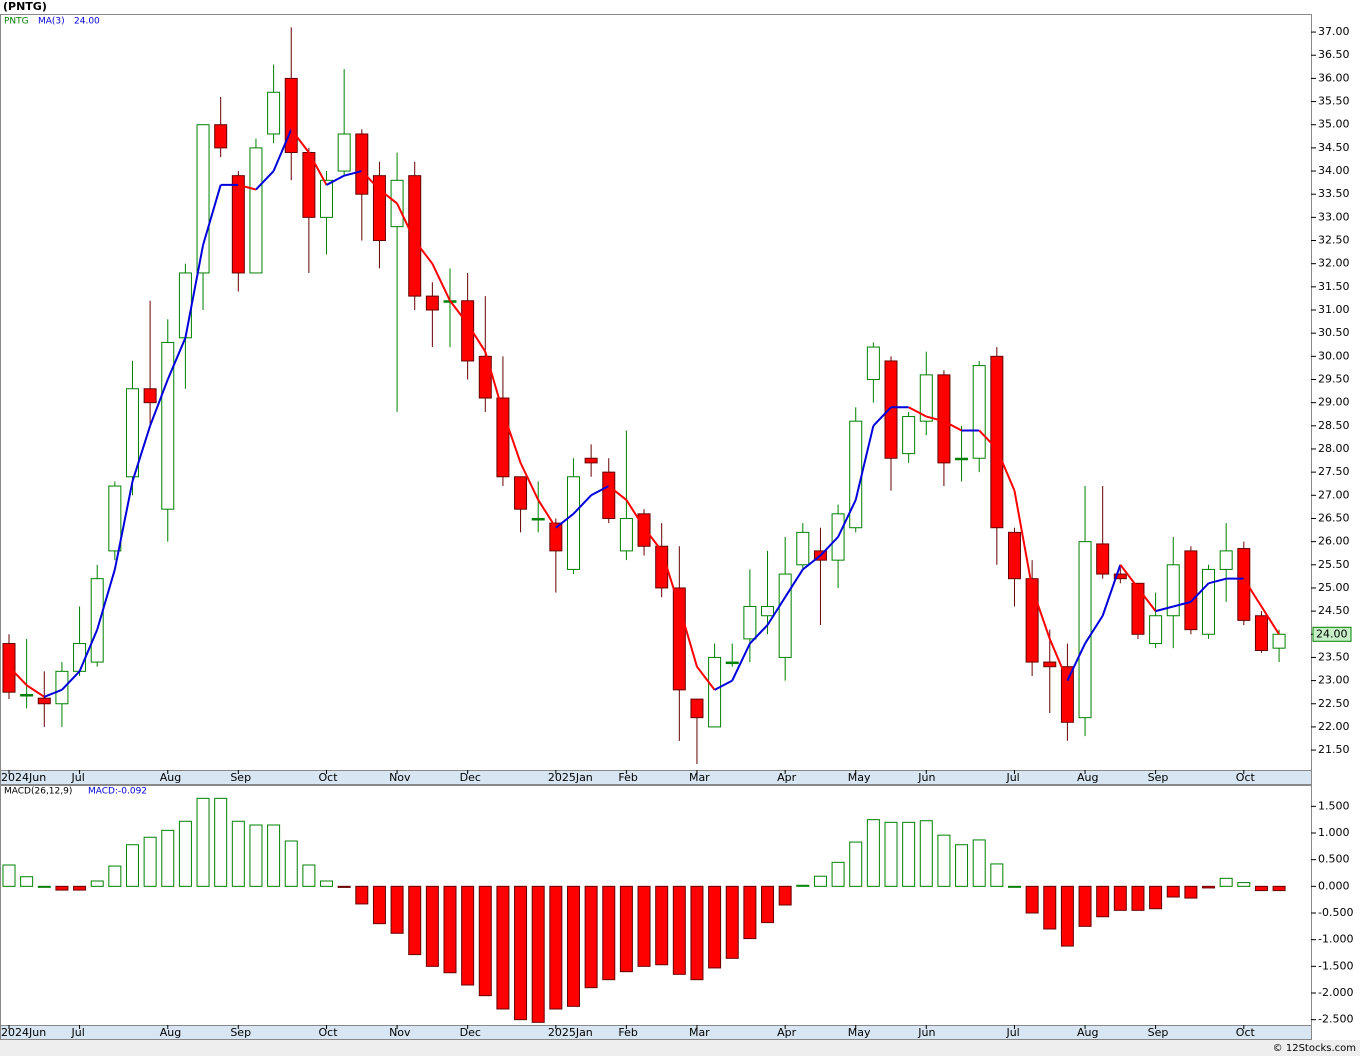 This screenshot has height=1060, width=1360. Describe the element at coordinates (1334, 885) in the screenshot. I see `y-tick-label: 0.000` at that location.